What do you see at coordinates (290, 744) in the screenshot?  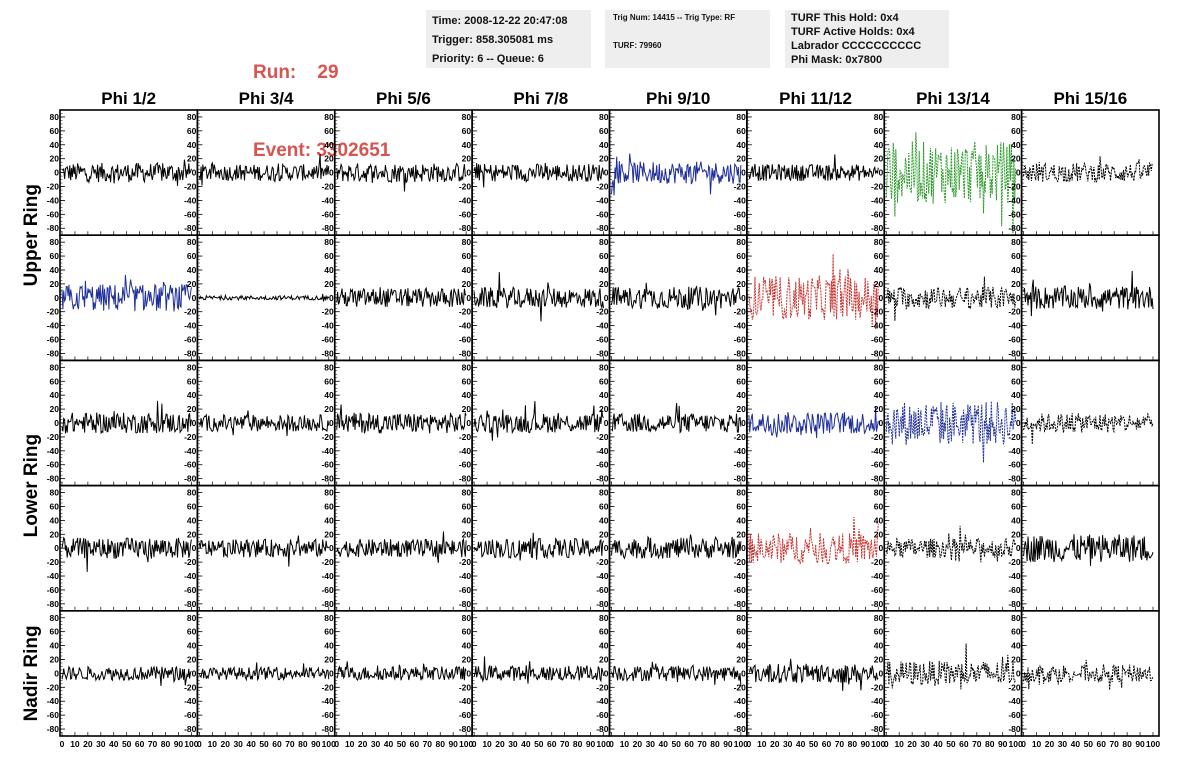 I see `x-tick-label: 70` at bounding box center [290, 744].